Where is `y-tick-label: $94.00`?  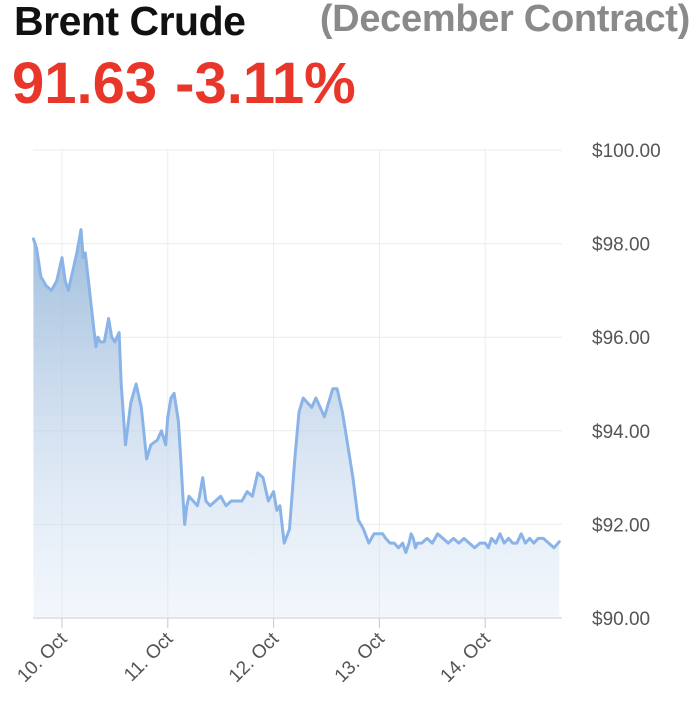 y-tick-label: $94.00 is located at coordinates (621, 432).